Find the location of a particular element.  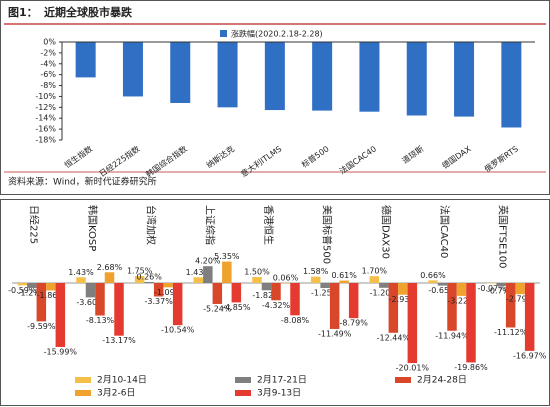

data-label: -0.65% is located at coordinates (442, 290).